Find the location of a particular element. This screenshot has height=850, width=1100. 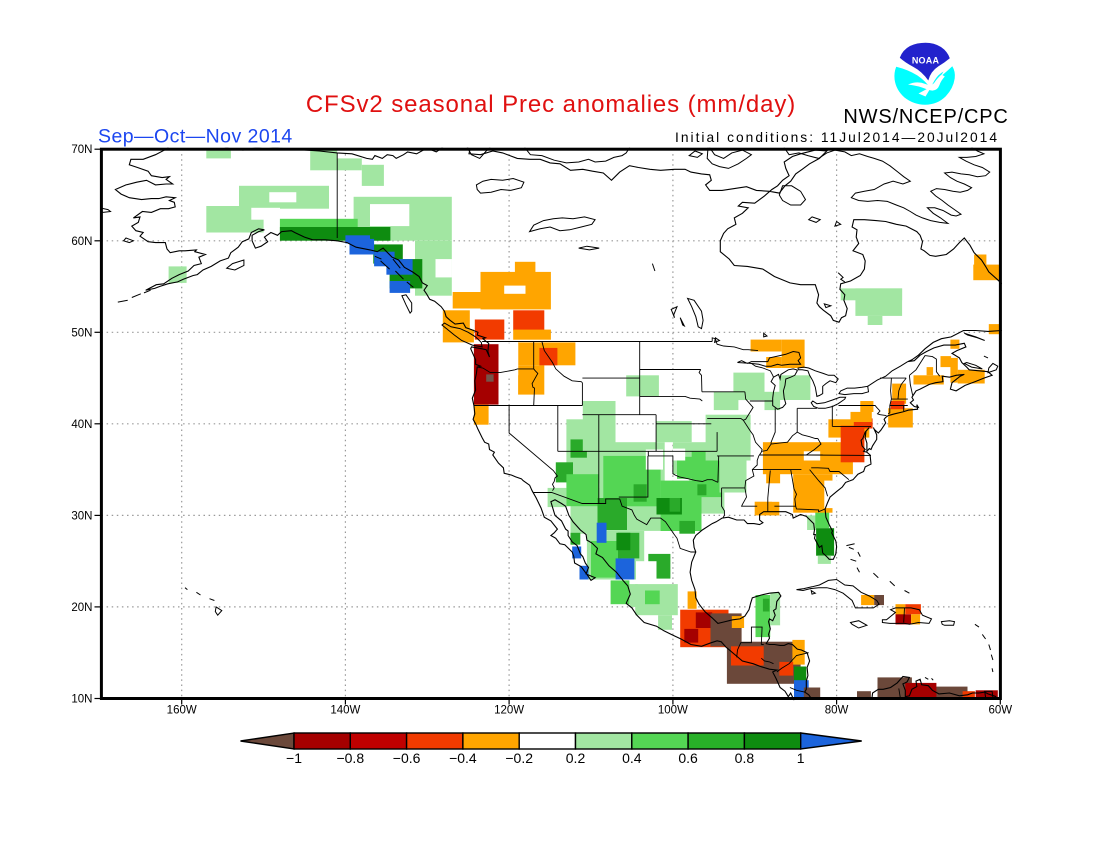

svg-text: −1 is located at coordinates (294, 758).